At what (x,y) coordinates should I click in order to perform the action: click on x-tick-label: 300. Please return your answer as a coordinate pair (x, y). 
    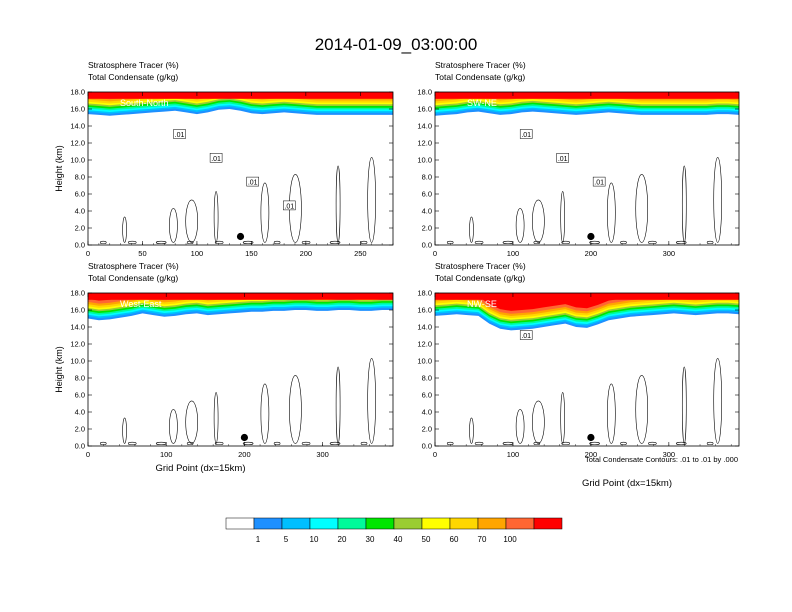
    Looking at the image, I should click on (669, 253).